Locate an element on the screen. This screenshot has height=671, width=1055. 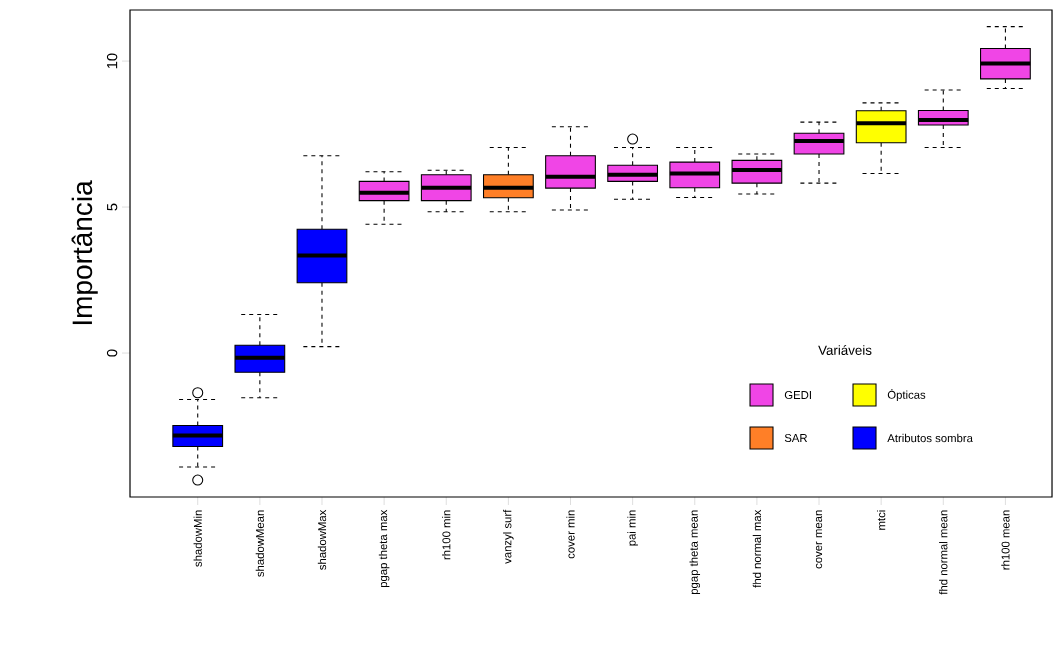
legend-label: Atributos sombra is located at coordinates (930, 438).